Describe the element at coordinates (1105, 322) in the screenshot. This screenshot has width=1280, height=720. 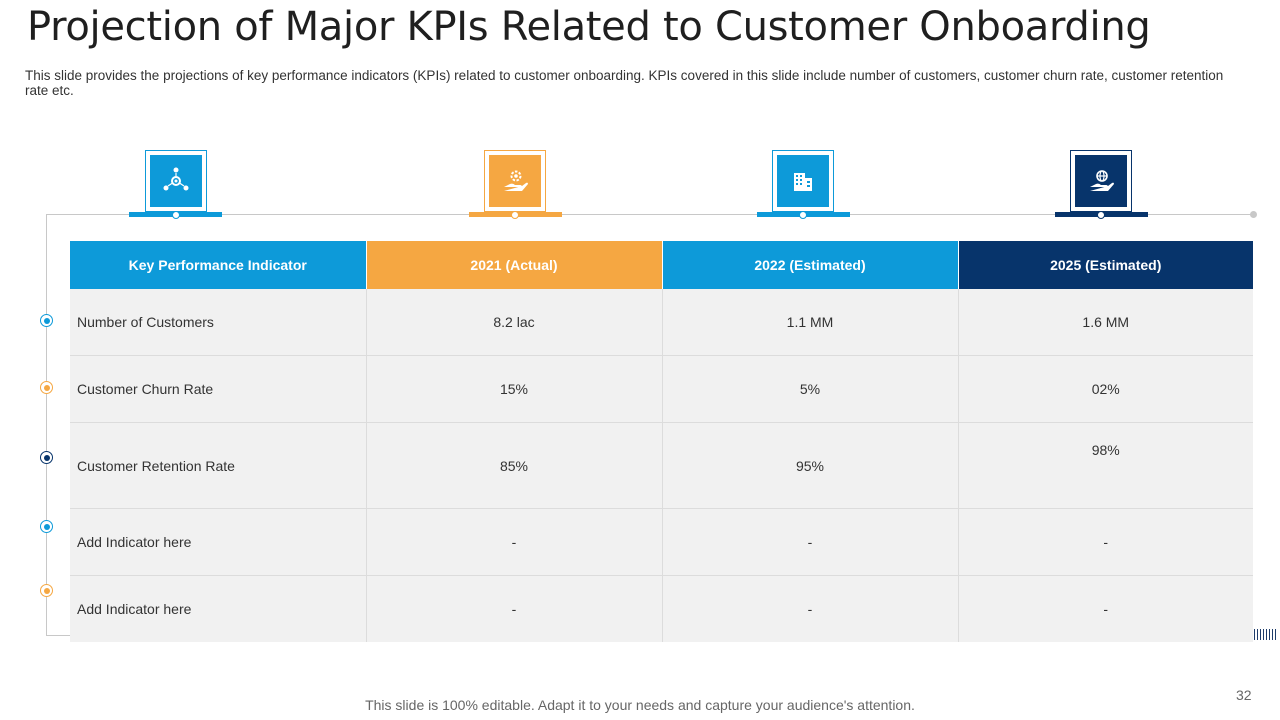
I see `table-cell: 1.6 MM` at that location.